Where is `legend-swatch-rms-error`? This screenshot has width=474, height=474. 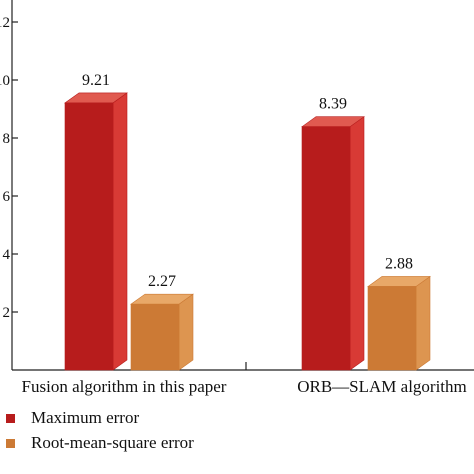
legend-swatch-rms-error is located at coordinates (10, 443).